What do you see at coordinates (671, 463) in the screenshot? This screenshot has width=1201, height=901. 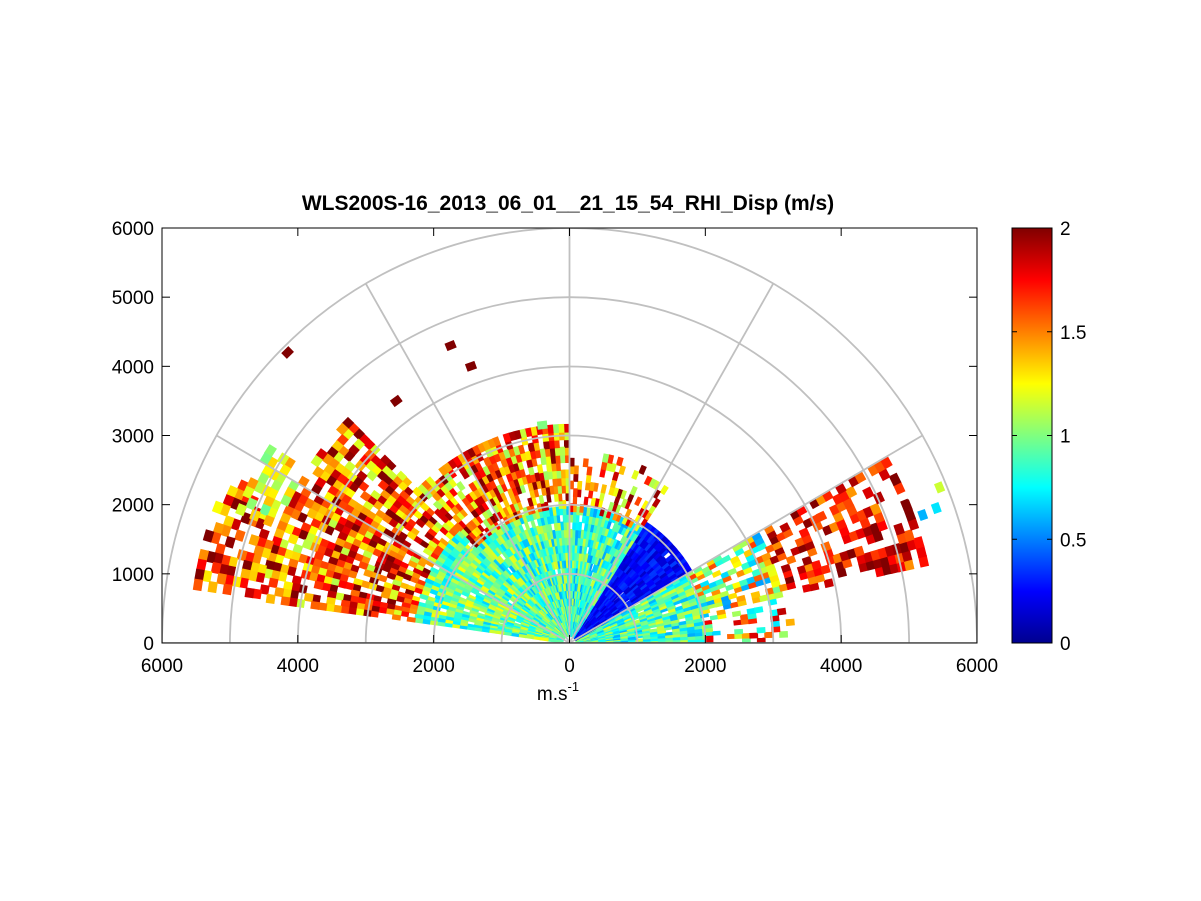 I see `polar-spoke` at bounding box center [671, 463].